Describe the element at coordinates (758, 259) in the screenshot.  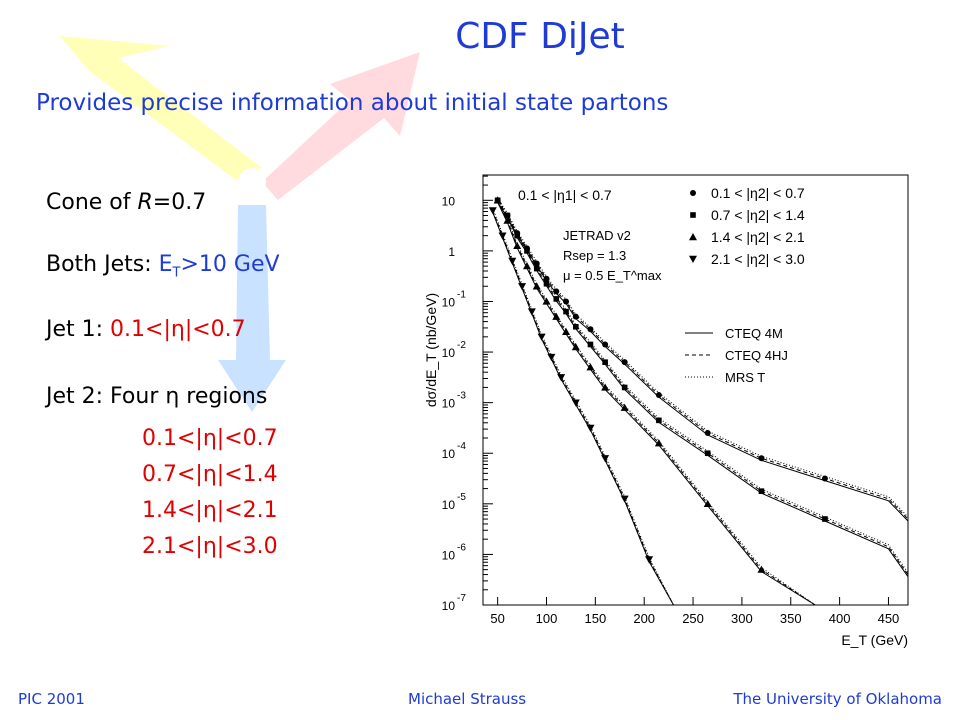
I see `legend-entry: 2.1 < |η2| < 3.0` at that location.